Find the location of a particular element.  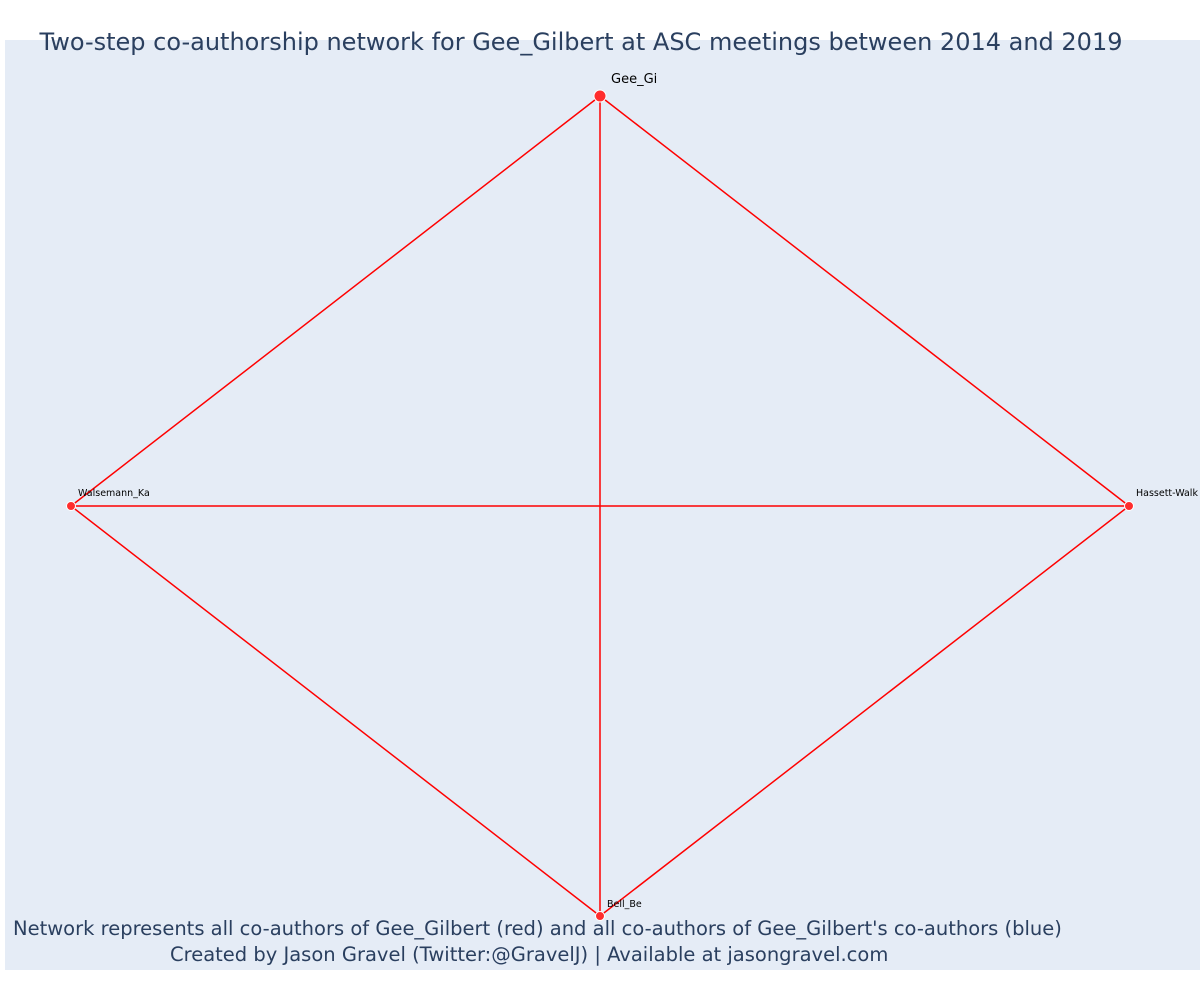

node-walsemann is located at coordinates (71, 506).